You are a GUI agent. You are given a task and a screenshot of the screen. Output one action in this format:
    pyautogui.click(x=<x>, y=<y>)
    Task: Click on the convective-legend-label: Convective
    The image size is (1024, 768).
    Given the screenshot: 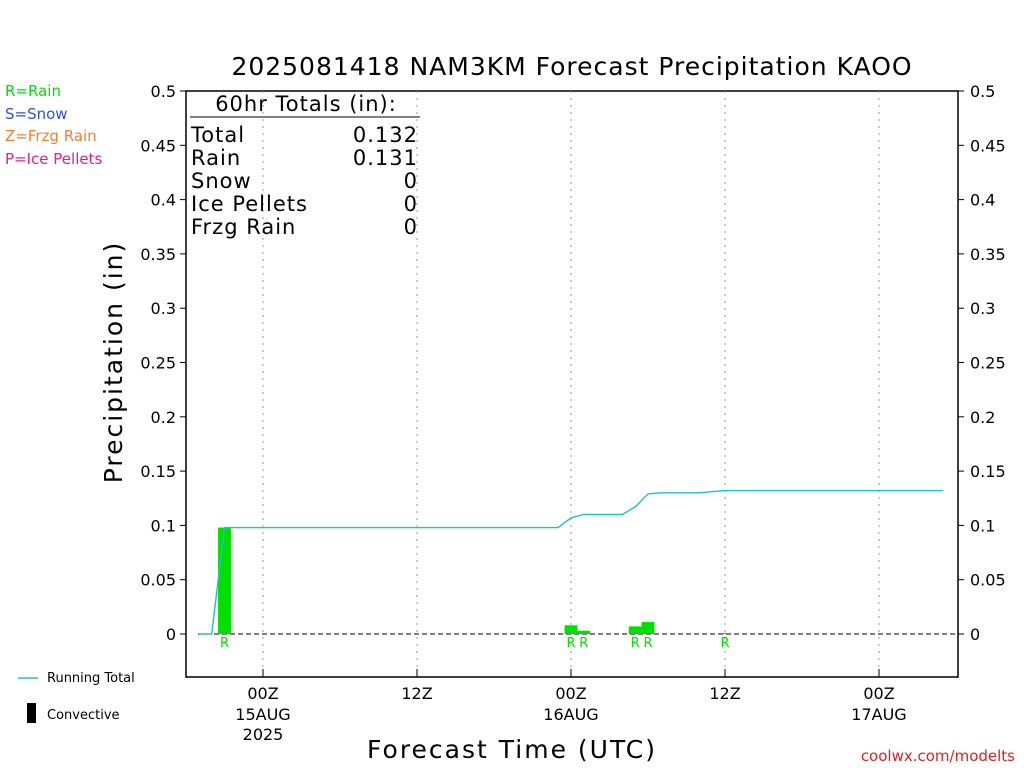 What is the action you would take?
    pyautogui.click(x=83, y=715)
    